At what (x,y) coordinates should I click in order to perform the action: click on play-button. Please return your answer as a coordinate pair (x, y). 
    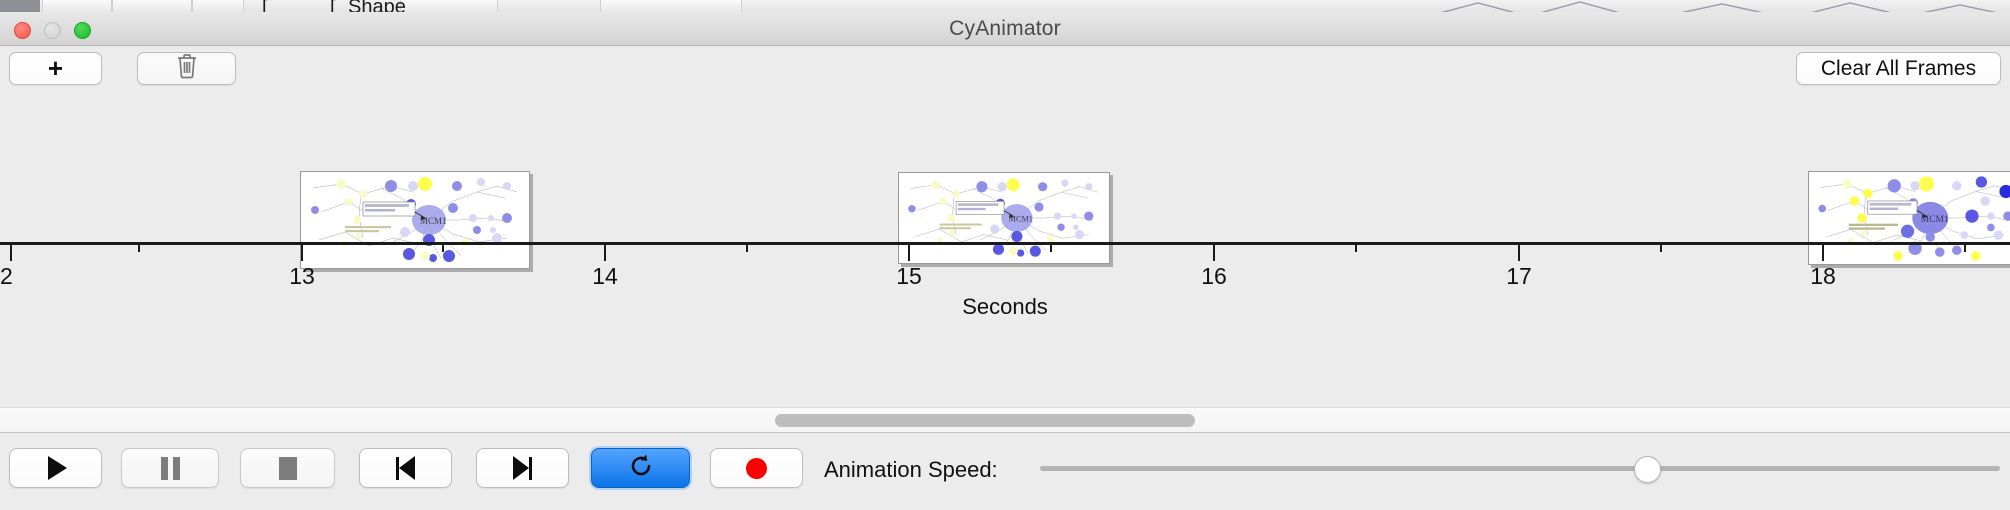
    Looking at the image, I should click on (55, 468).